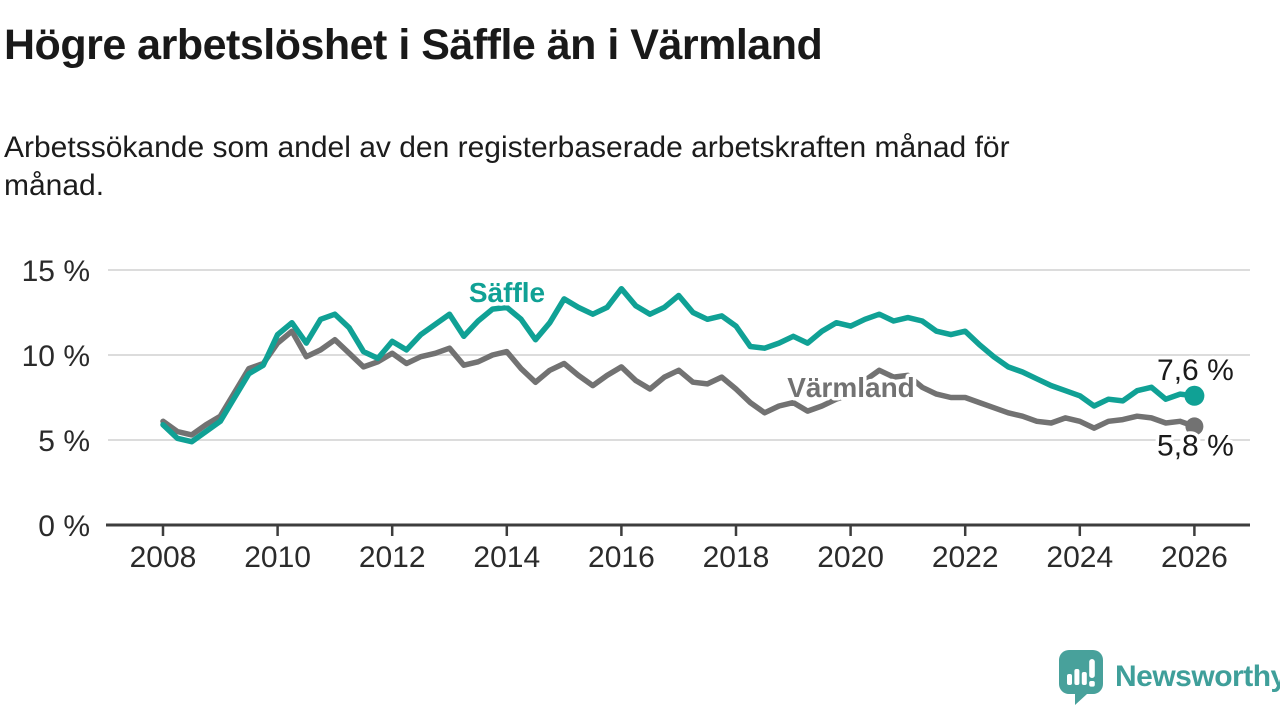 The height and width of the screenshot is (720, 1280). What do you see at coordinates (506, 557) in the screenshot?
I see `x-axis-tick-label: 2014` at bounding box center [506, 557].